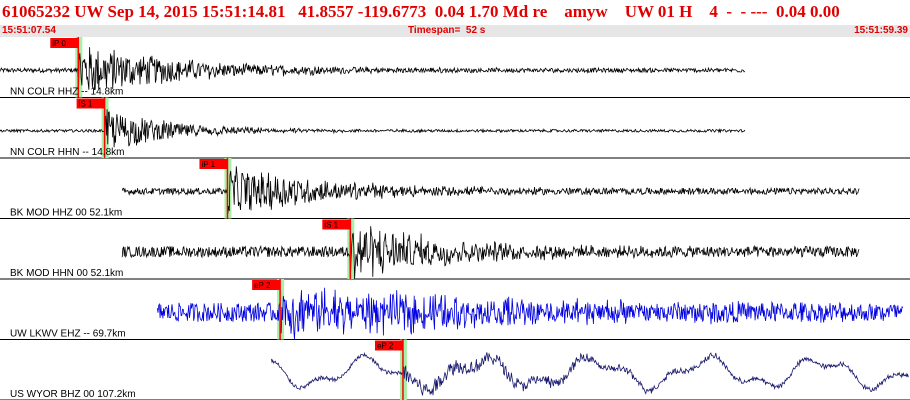 The height and width of the screenshot is (400, 910). I want to click on end-time-label: 15:51:59.39, so click(881, 30).